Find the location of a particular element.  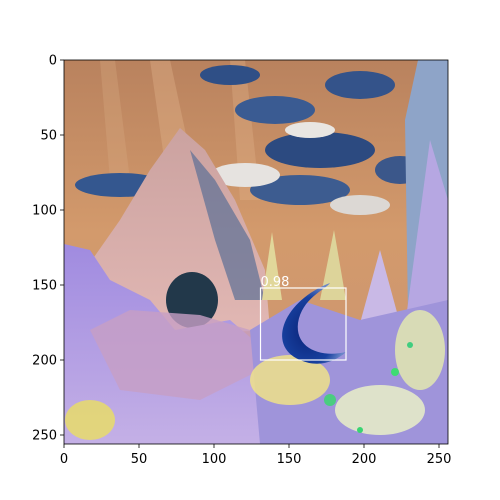

detection-score-label: 0.98 is located at coordinates (275, 282).